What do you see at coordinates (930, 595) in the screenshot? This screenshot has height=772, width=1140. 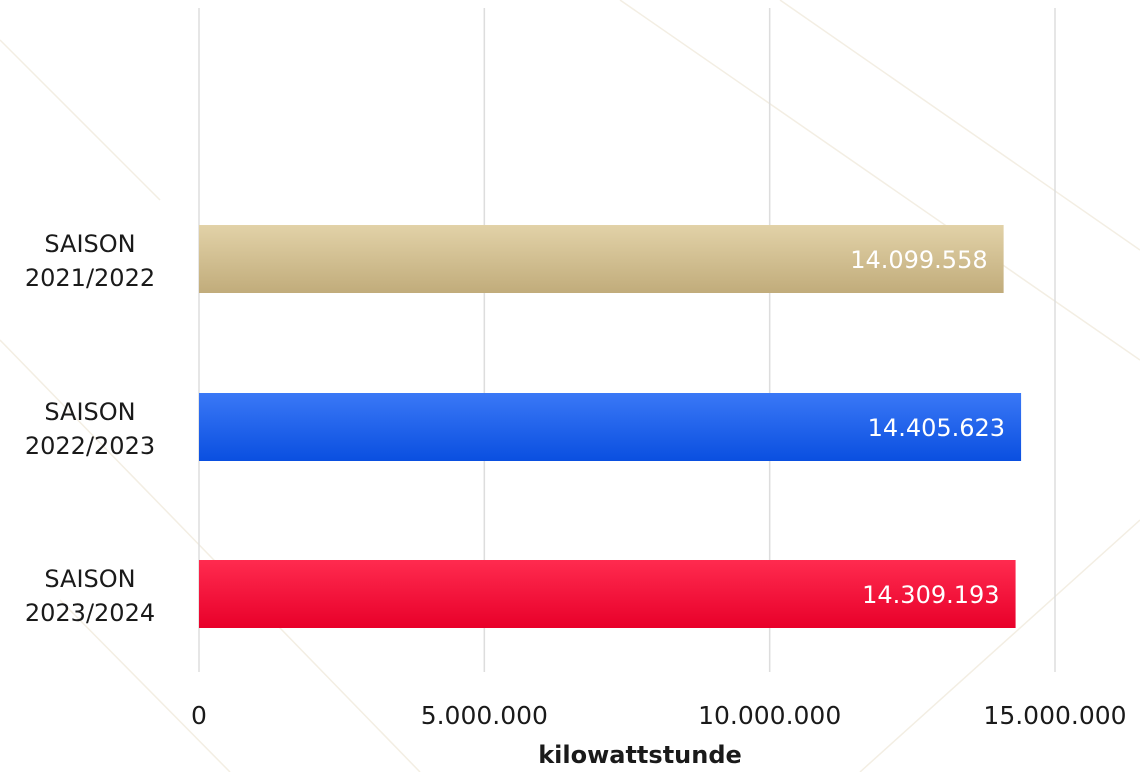 I see `bar-value-label: 14.309.193` at bounding box center [930, 595].